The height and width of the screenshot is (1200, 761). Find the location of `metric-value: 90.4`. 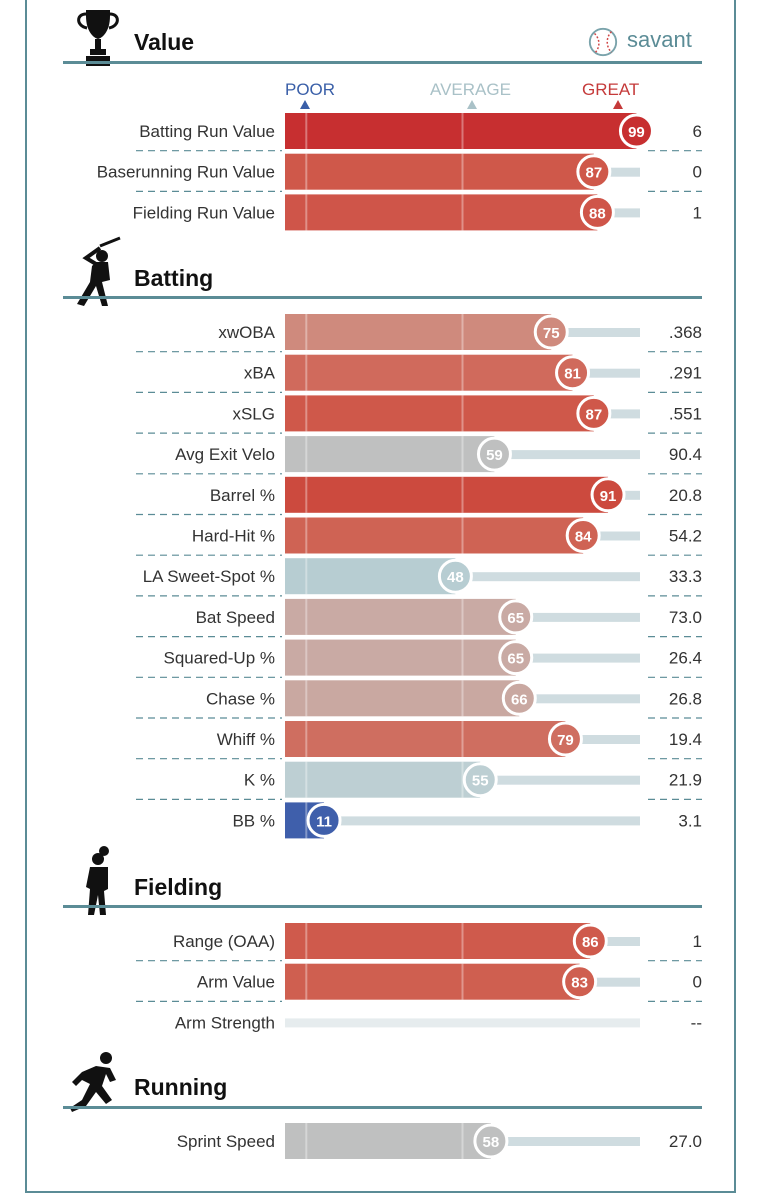

metric-value: 90.4 is located at coordinates (685, 454).